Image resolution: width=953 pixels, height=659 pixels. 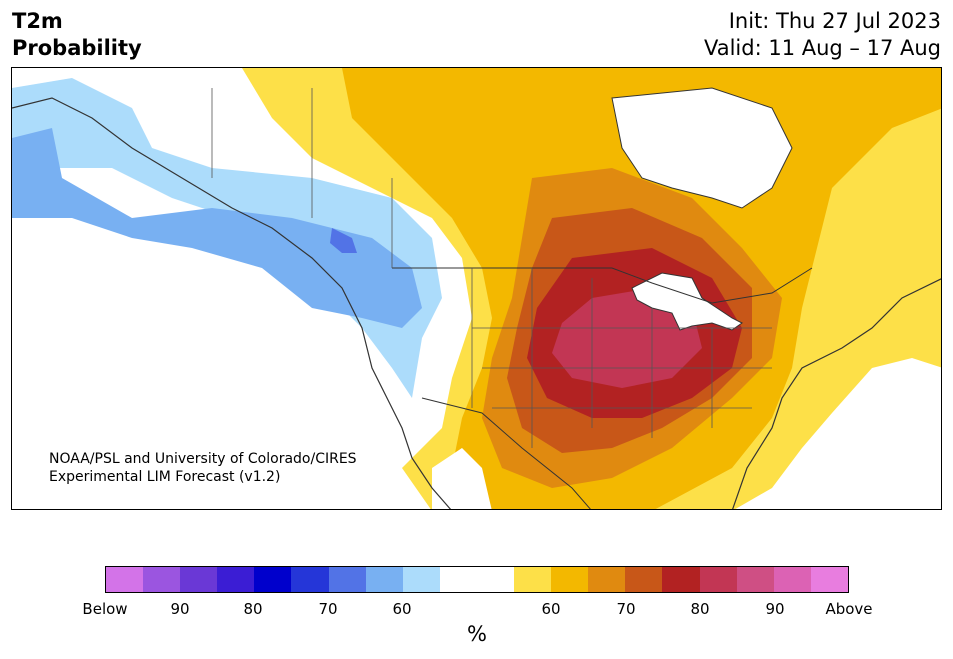 I want to click on init-date: Init: Thu 27 Jul 2023, so click(x=834, y=21).